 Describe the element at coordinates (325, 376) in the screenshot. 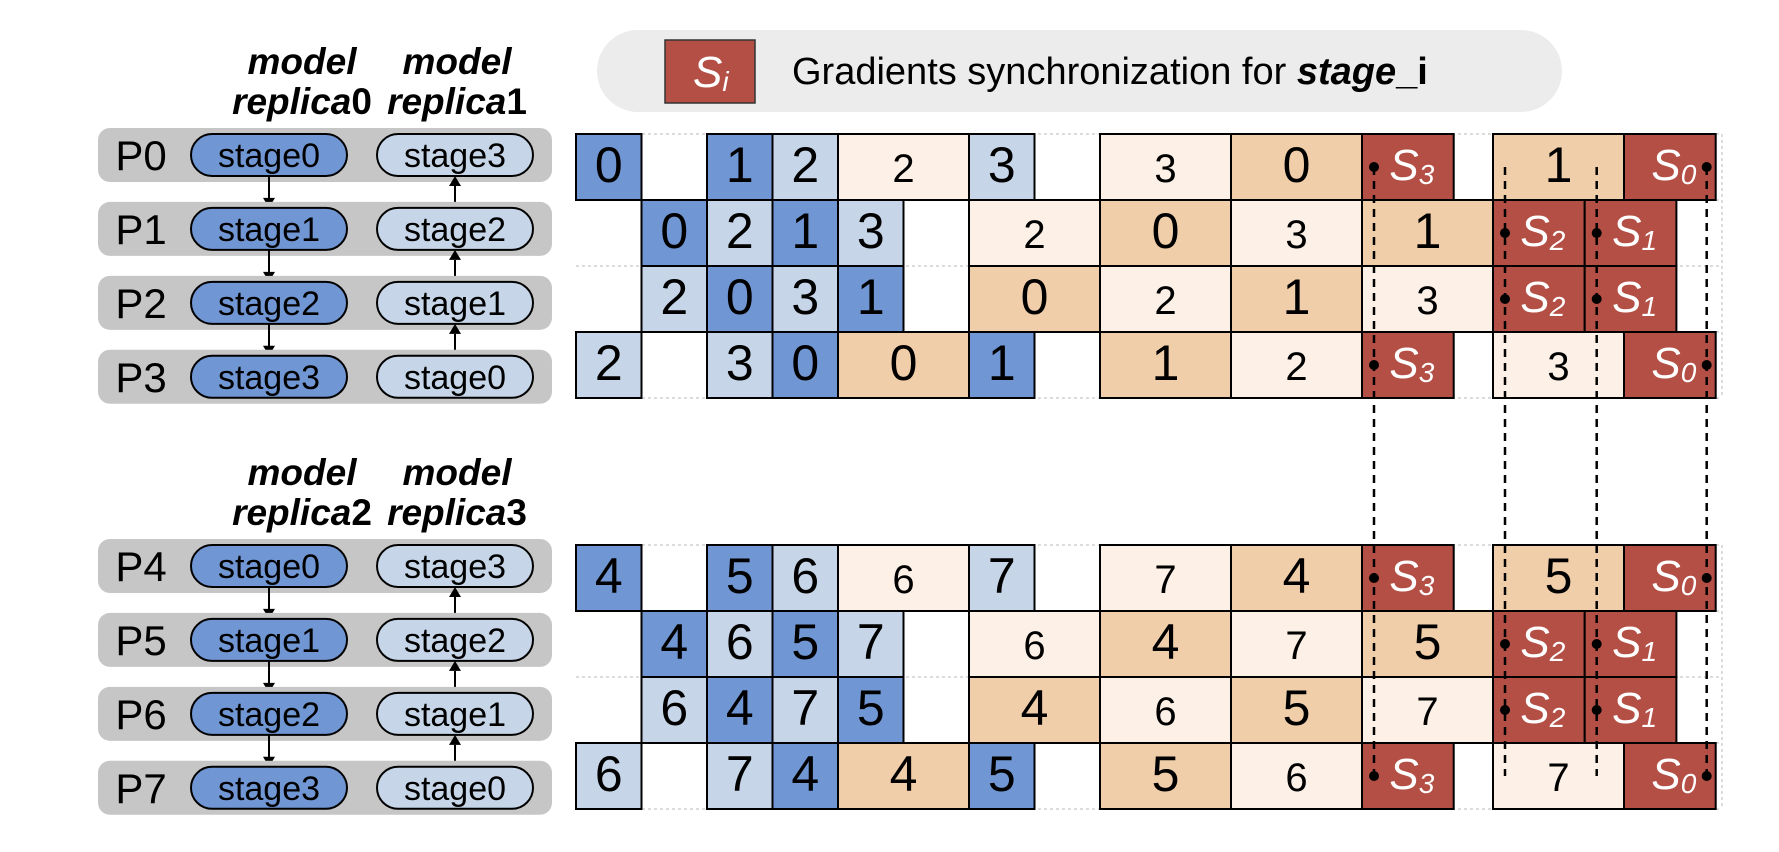

I see `process-row-p3: P3 stage3 stage0` at that location.